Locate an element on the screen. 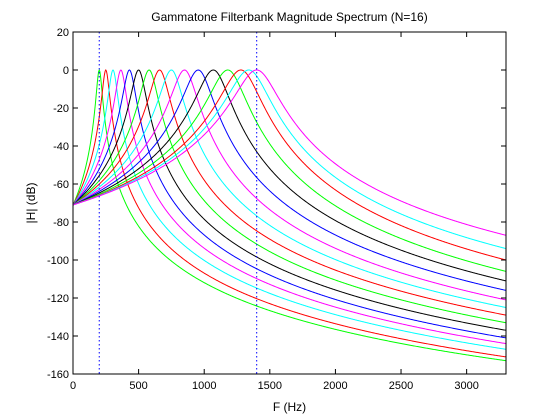 The height and width of the screenshot is (420, 560). x-tick-label: 3000 is located at coordinates (466, 386).